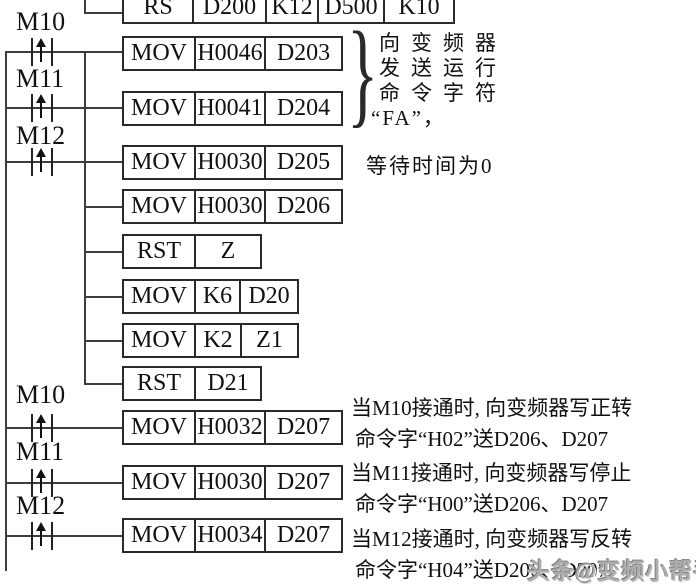  Describe the element at coordinates (611, 571) in the screenshot. I see `watermark: 头条@变频小帮手` at that location.